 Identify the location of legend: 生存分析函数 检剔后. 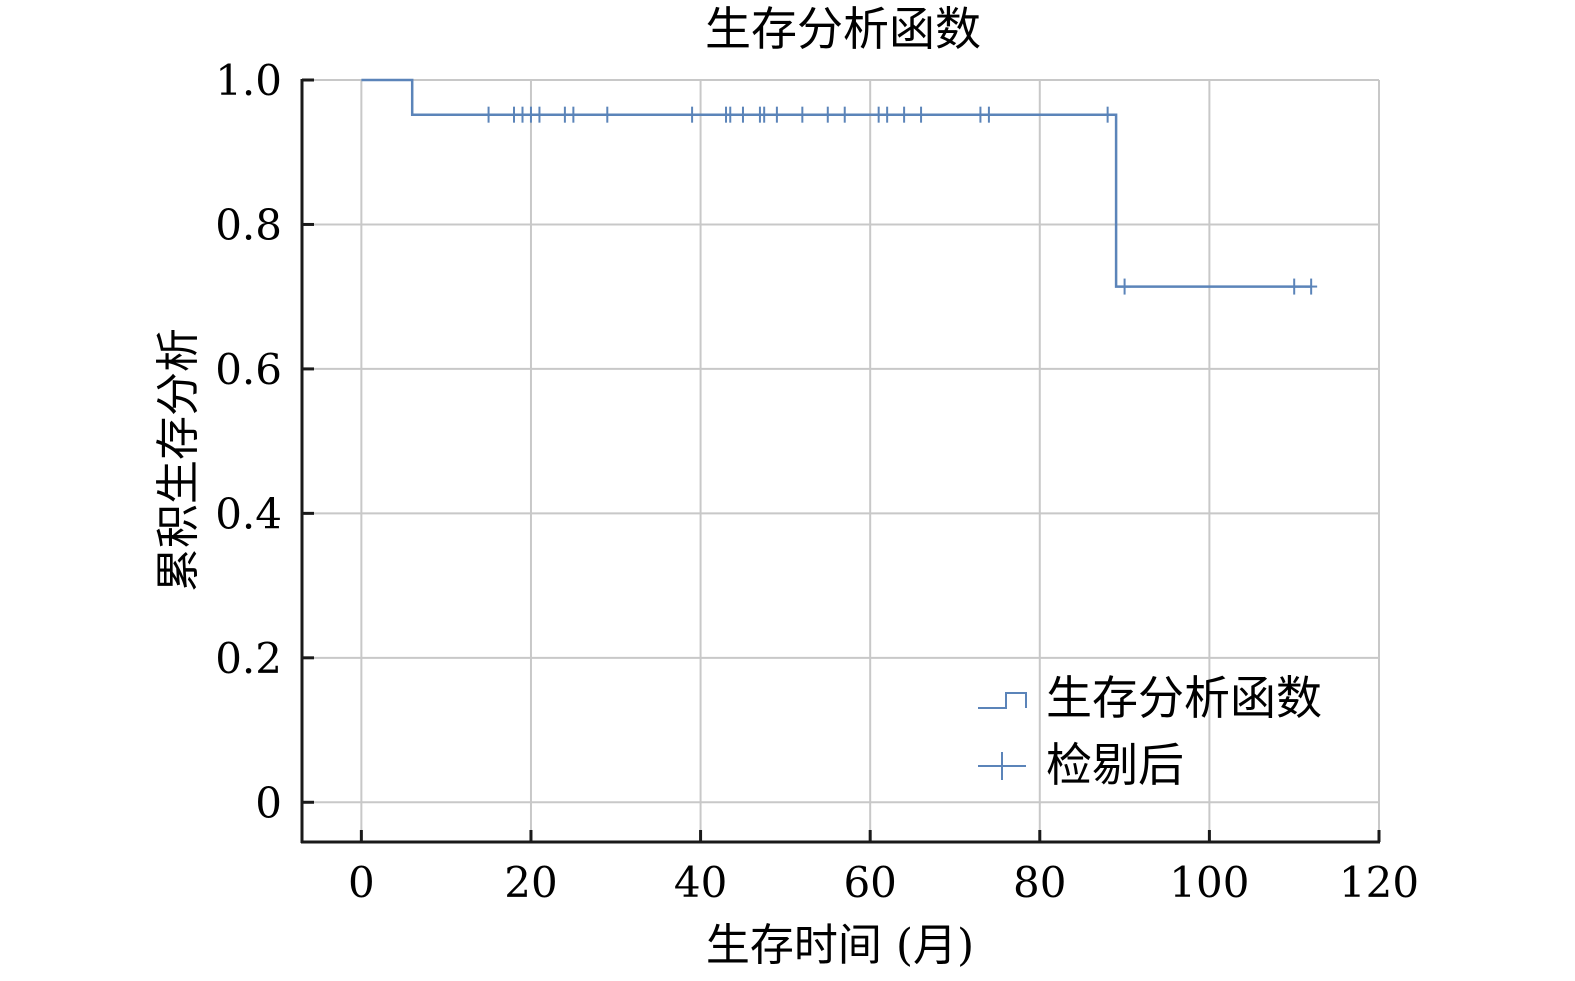
(1150, 731).